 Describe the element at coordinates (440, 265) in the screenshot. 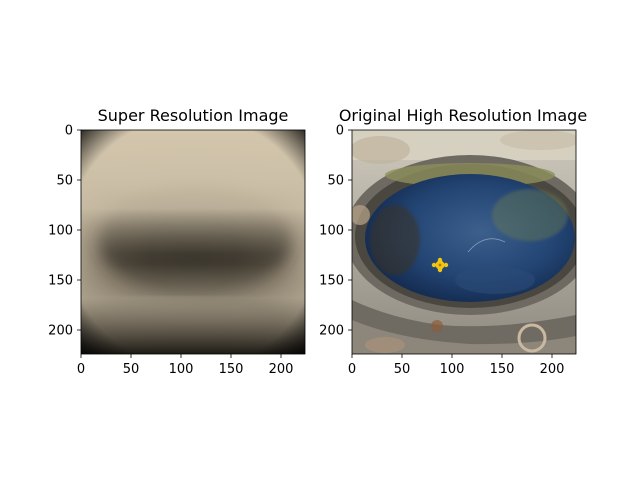

I see `flower-icon` at that location.